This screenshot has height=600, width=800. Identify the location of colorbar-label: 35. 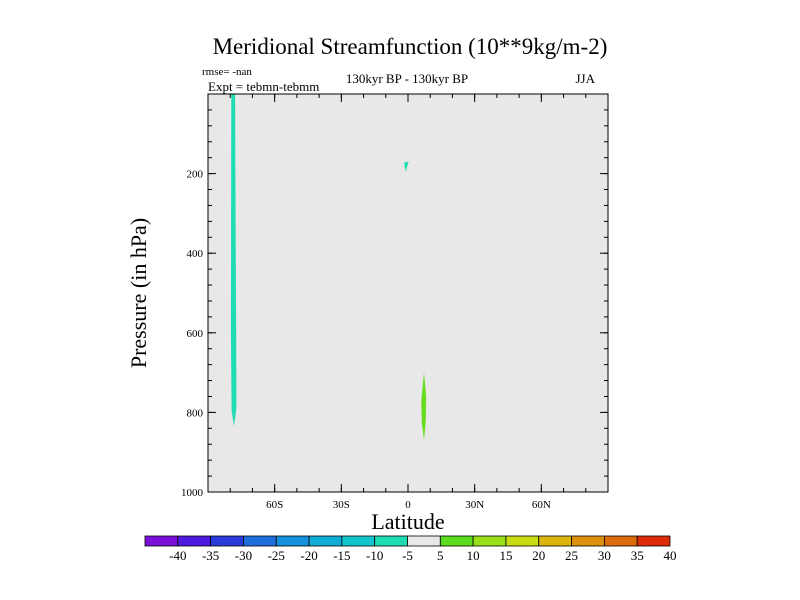
(637, 555).